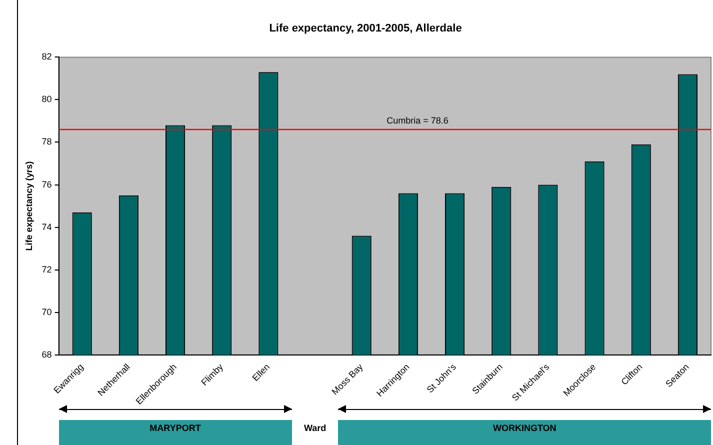 The image size is (713, 445). Describe the element at coordinates (365, 28) in the screenshot. I see `chart-title: Life expectancy, 2001-2005, Allerdale` at that location.